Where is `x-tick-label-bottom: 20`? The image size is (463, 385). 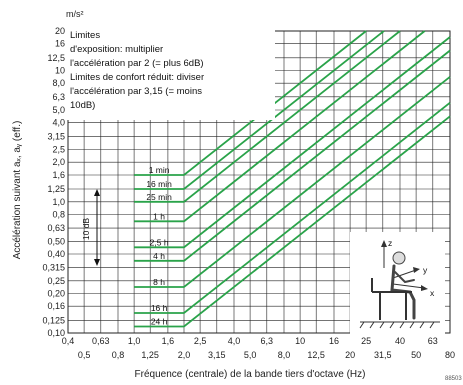
x-tick-label-bottom: 20 is located at coordinates (350, 355).